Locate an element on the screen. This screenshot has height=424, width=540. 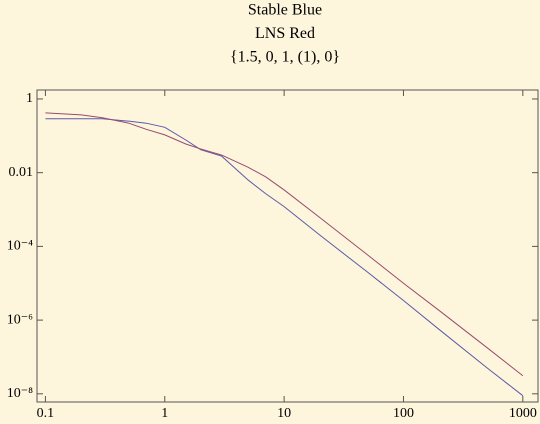
x-tick-label: 10 is located at coordinates (284, 413).